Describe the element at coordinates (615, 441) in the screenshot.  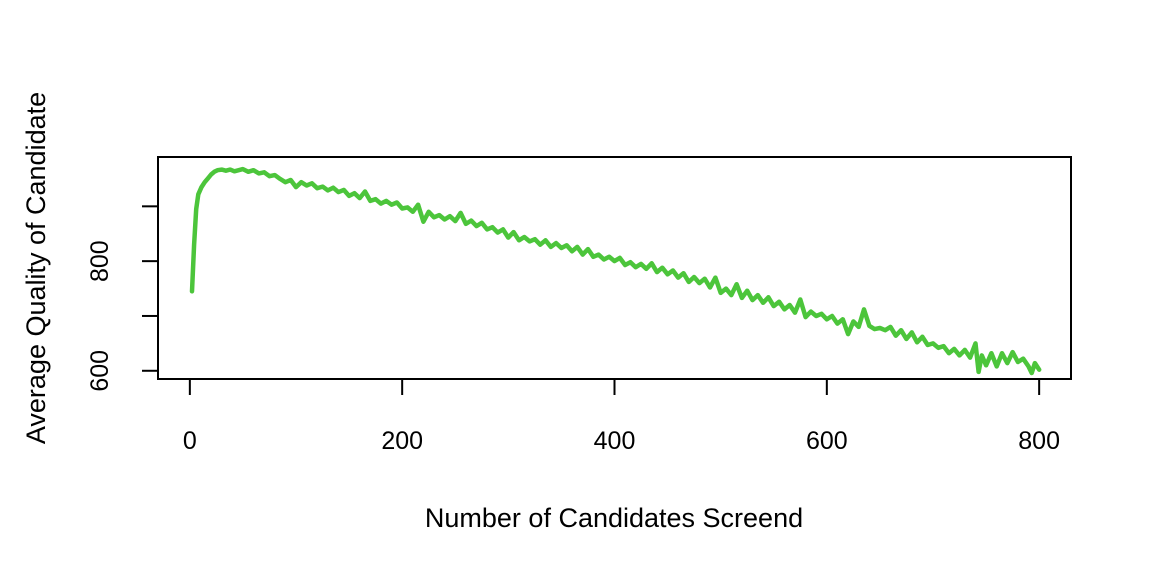
I see `x-tick-label: 400` at that location.